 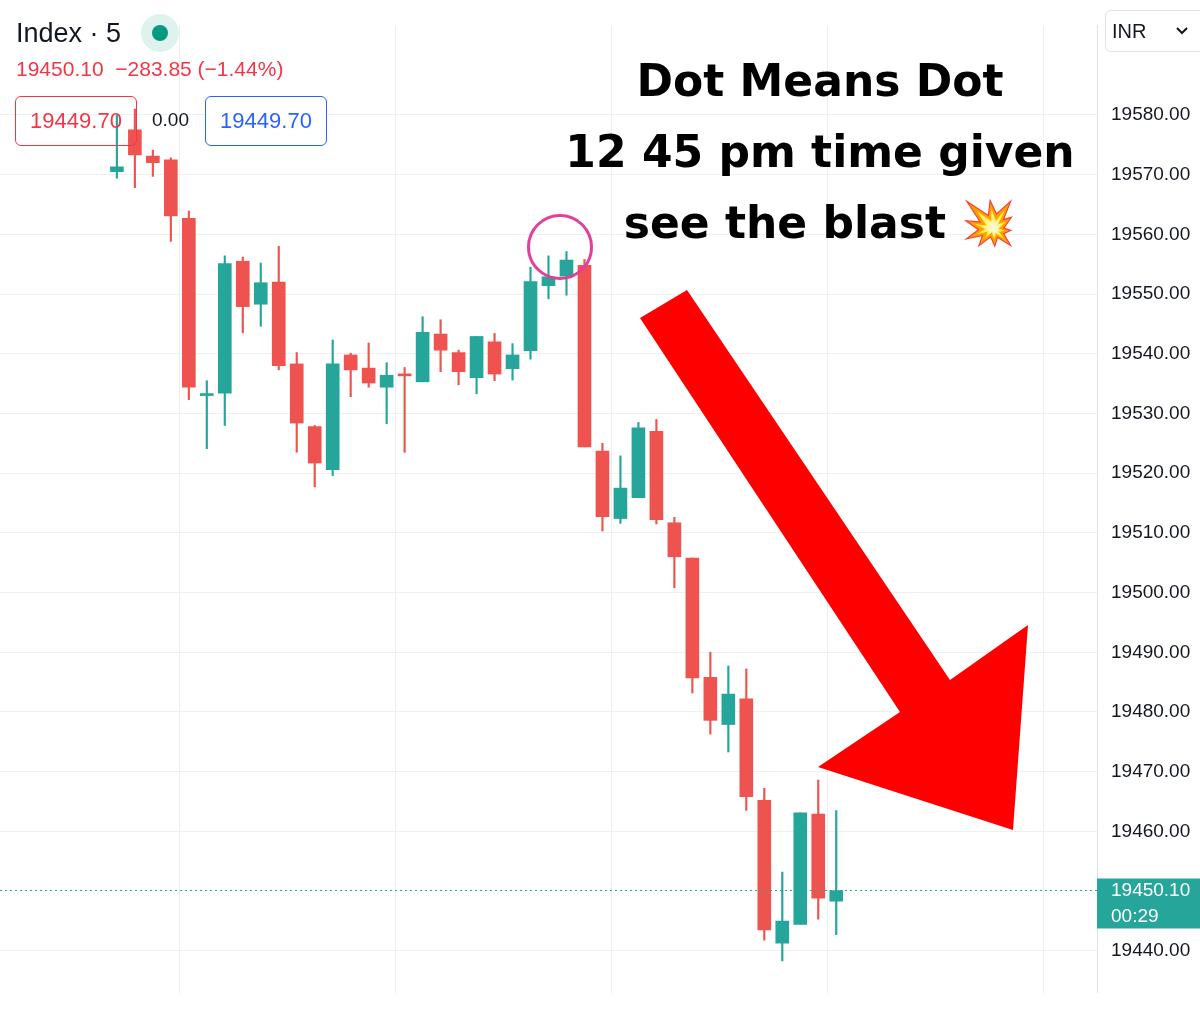 What do you see at coordinates (1151, 114) in the screenshot?
I see `y-tick-label: 19580.00` at bounding box center [1151, 114].